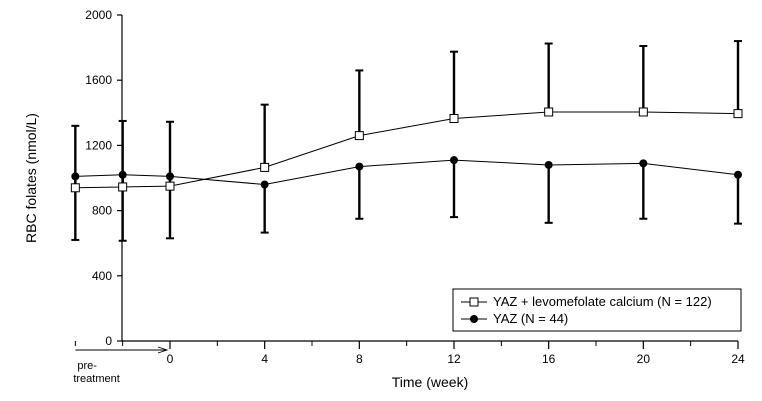  Describe the element at coordinates (530, 318) in the screenshot. I see `legend-label-yaz: YAZ (N = 44)` at that location.